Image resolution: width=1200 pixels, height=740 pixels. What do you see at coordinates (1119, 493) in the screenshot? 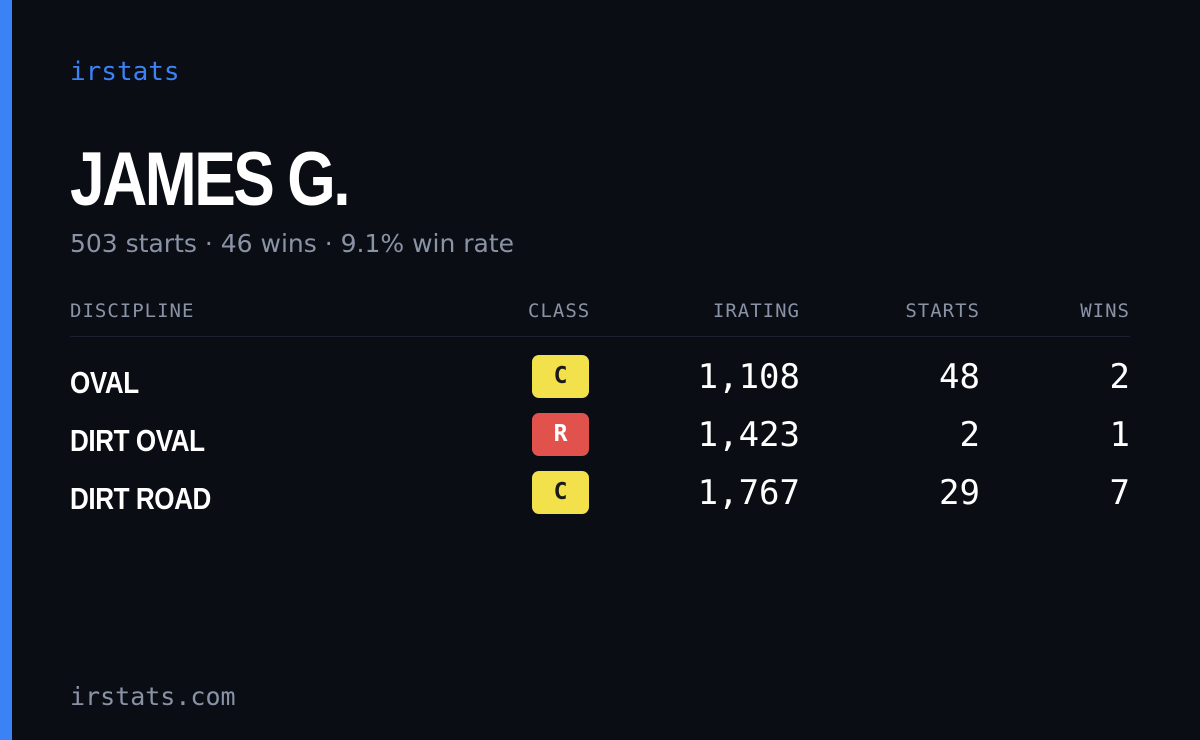
I see `wins-value: 7` at bounding box center [1119, 493].